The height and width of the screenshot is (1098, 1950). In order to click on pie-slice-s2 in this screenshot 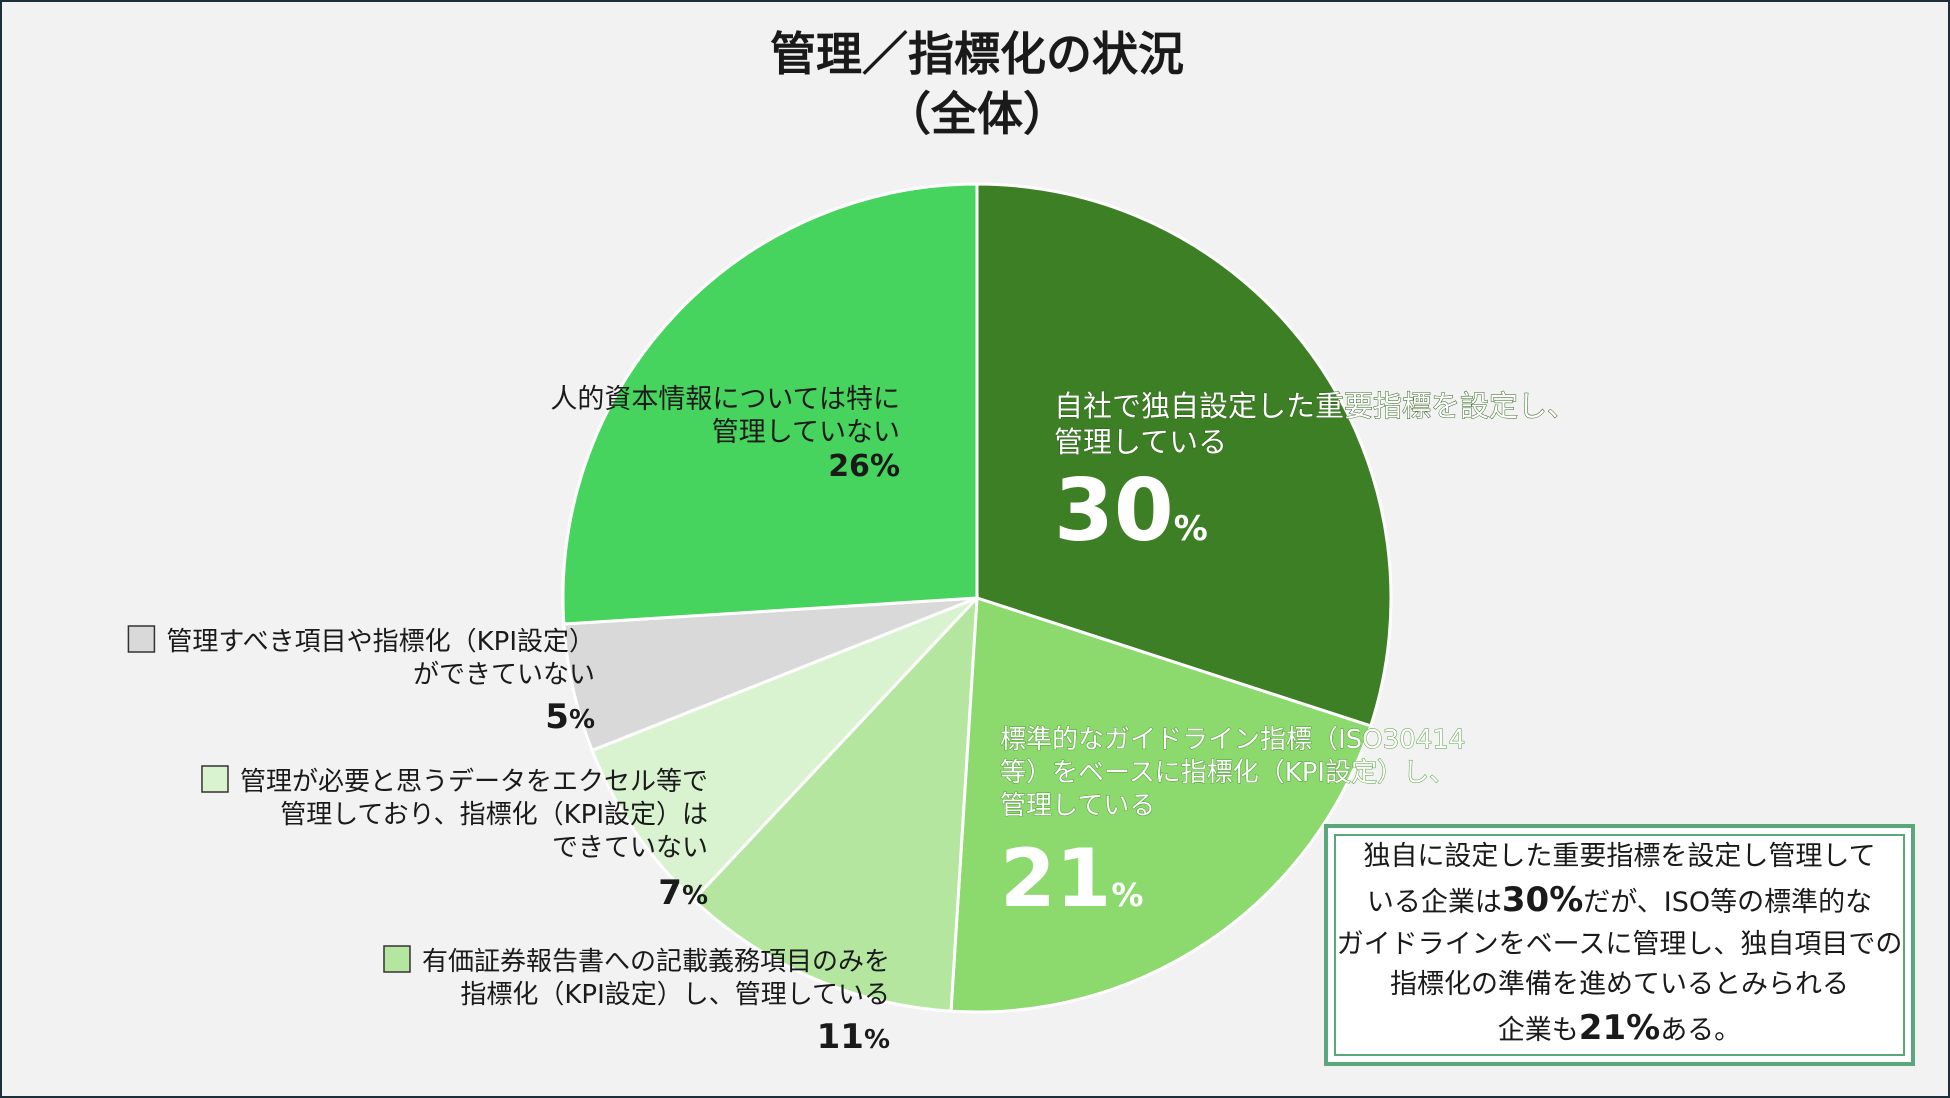, I will do `click(1161, 804)`.